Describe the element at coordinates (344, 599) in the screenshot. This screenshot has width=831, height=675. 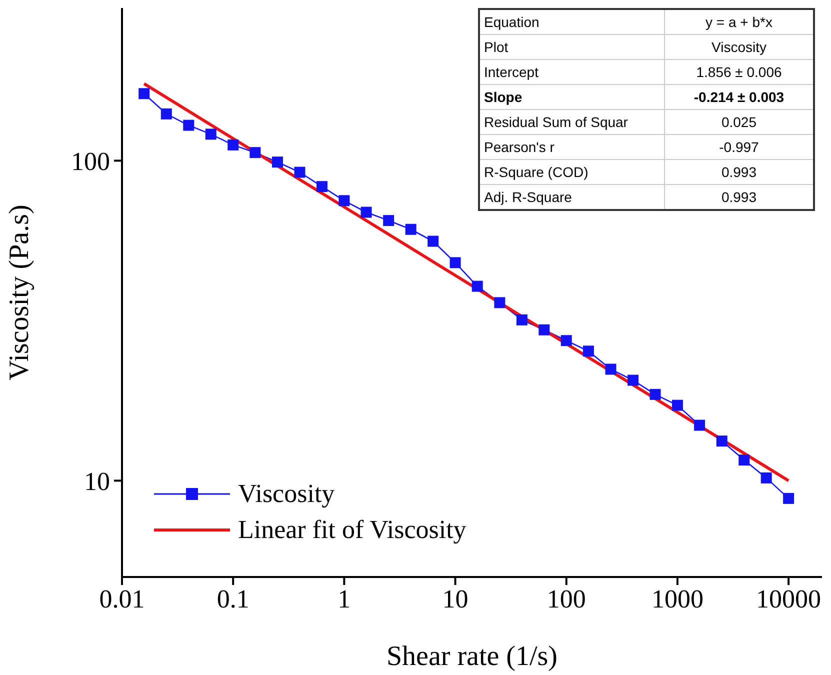
I see `x-tick-label: 1` at that location.